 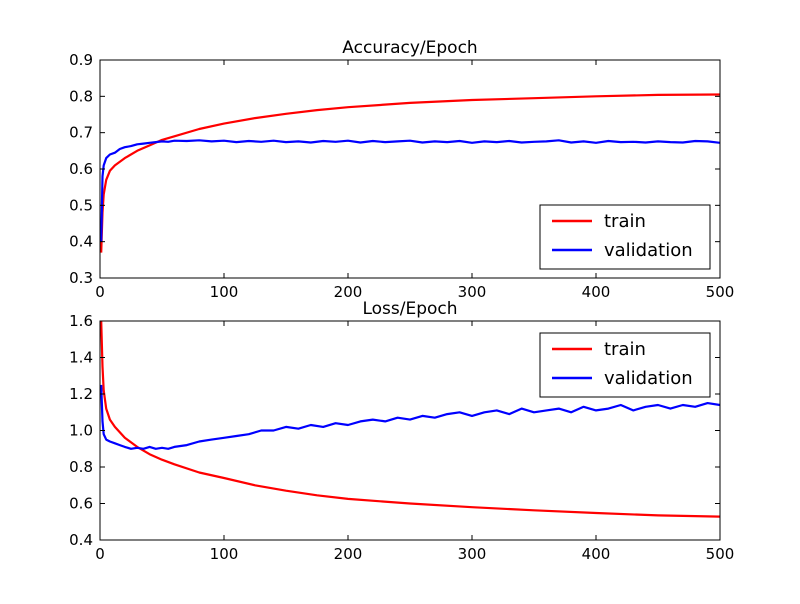 What do you see at coordinates (81, 278) in the screenshot?
I see `y-tick-label: 0.3` at bounding box center [81, 278].